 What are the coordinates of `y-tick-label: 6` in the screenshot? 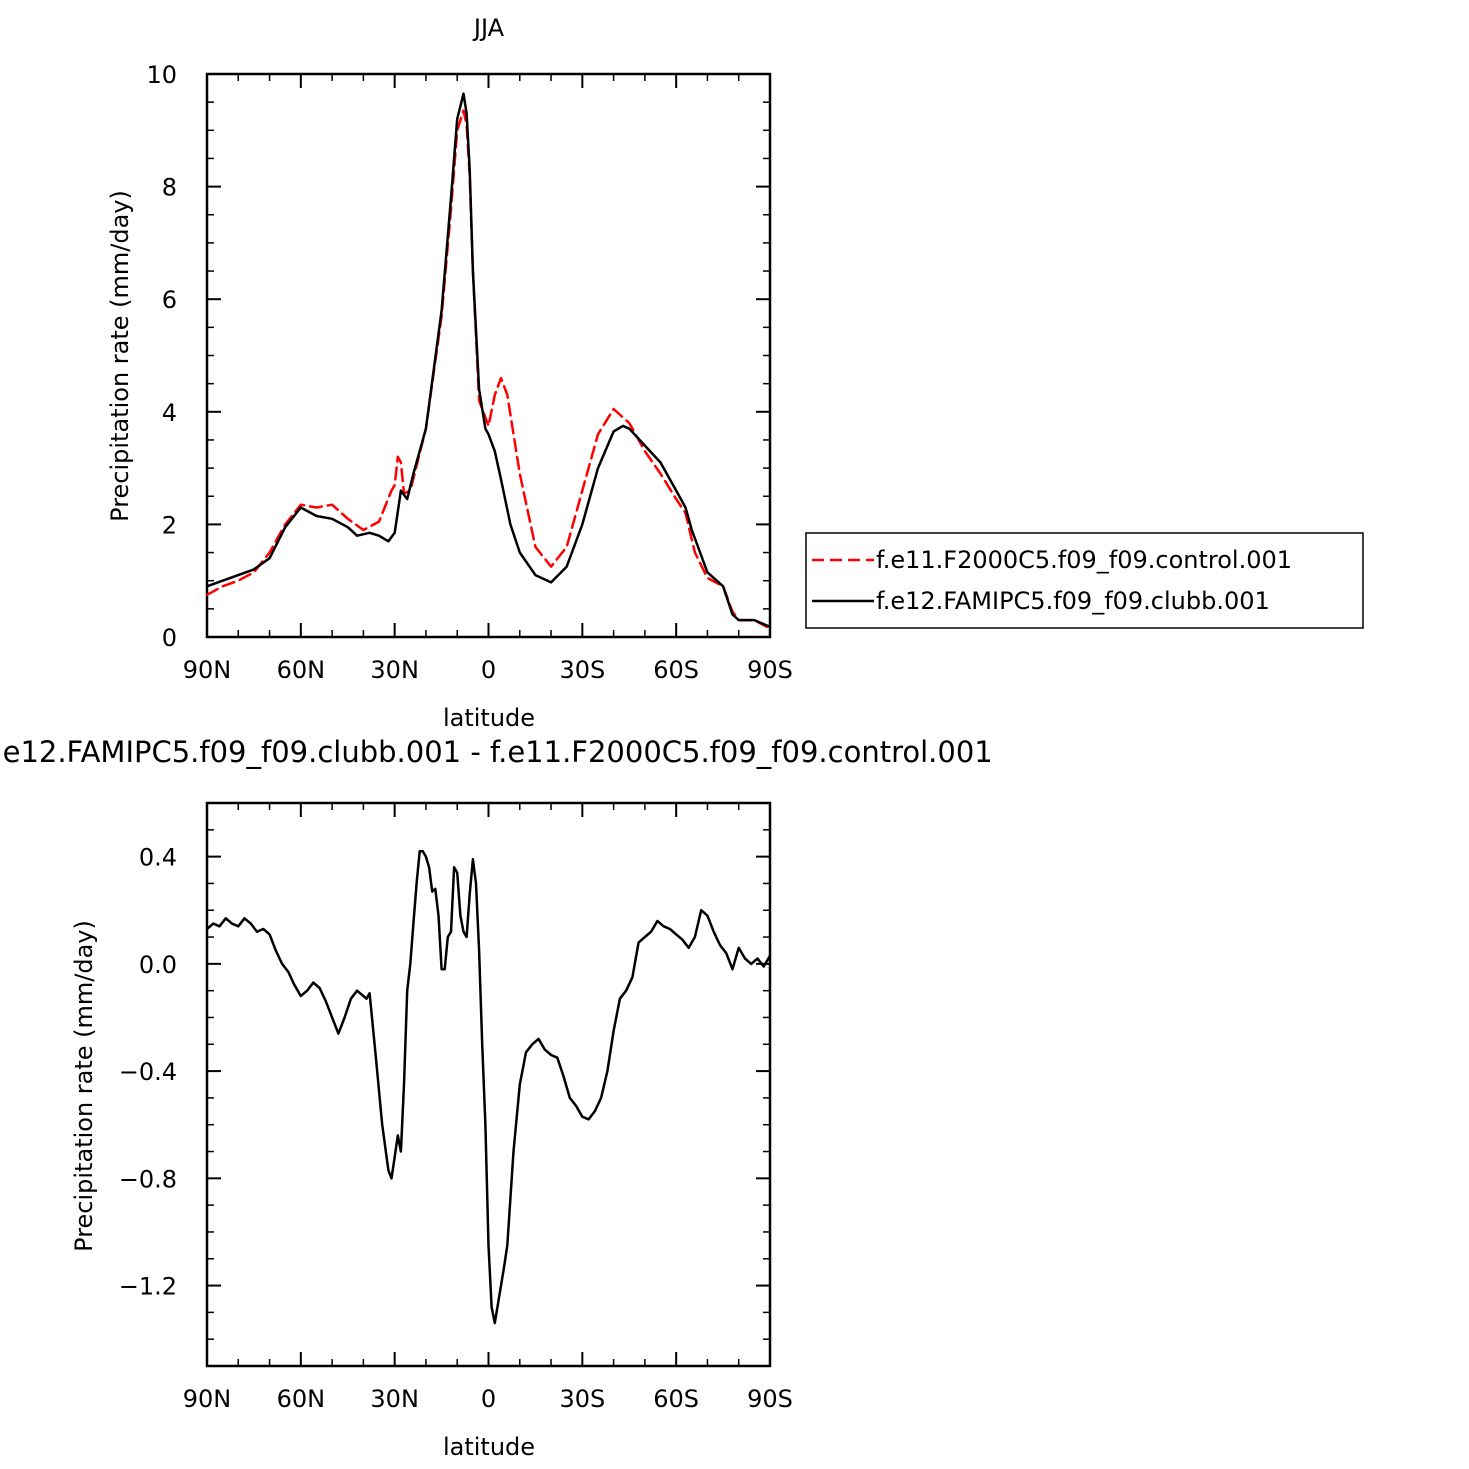 It's located at (169, 300).